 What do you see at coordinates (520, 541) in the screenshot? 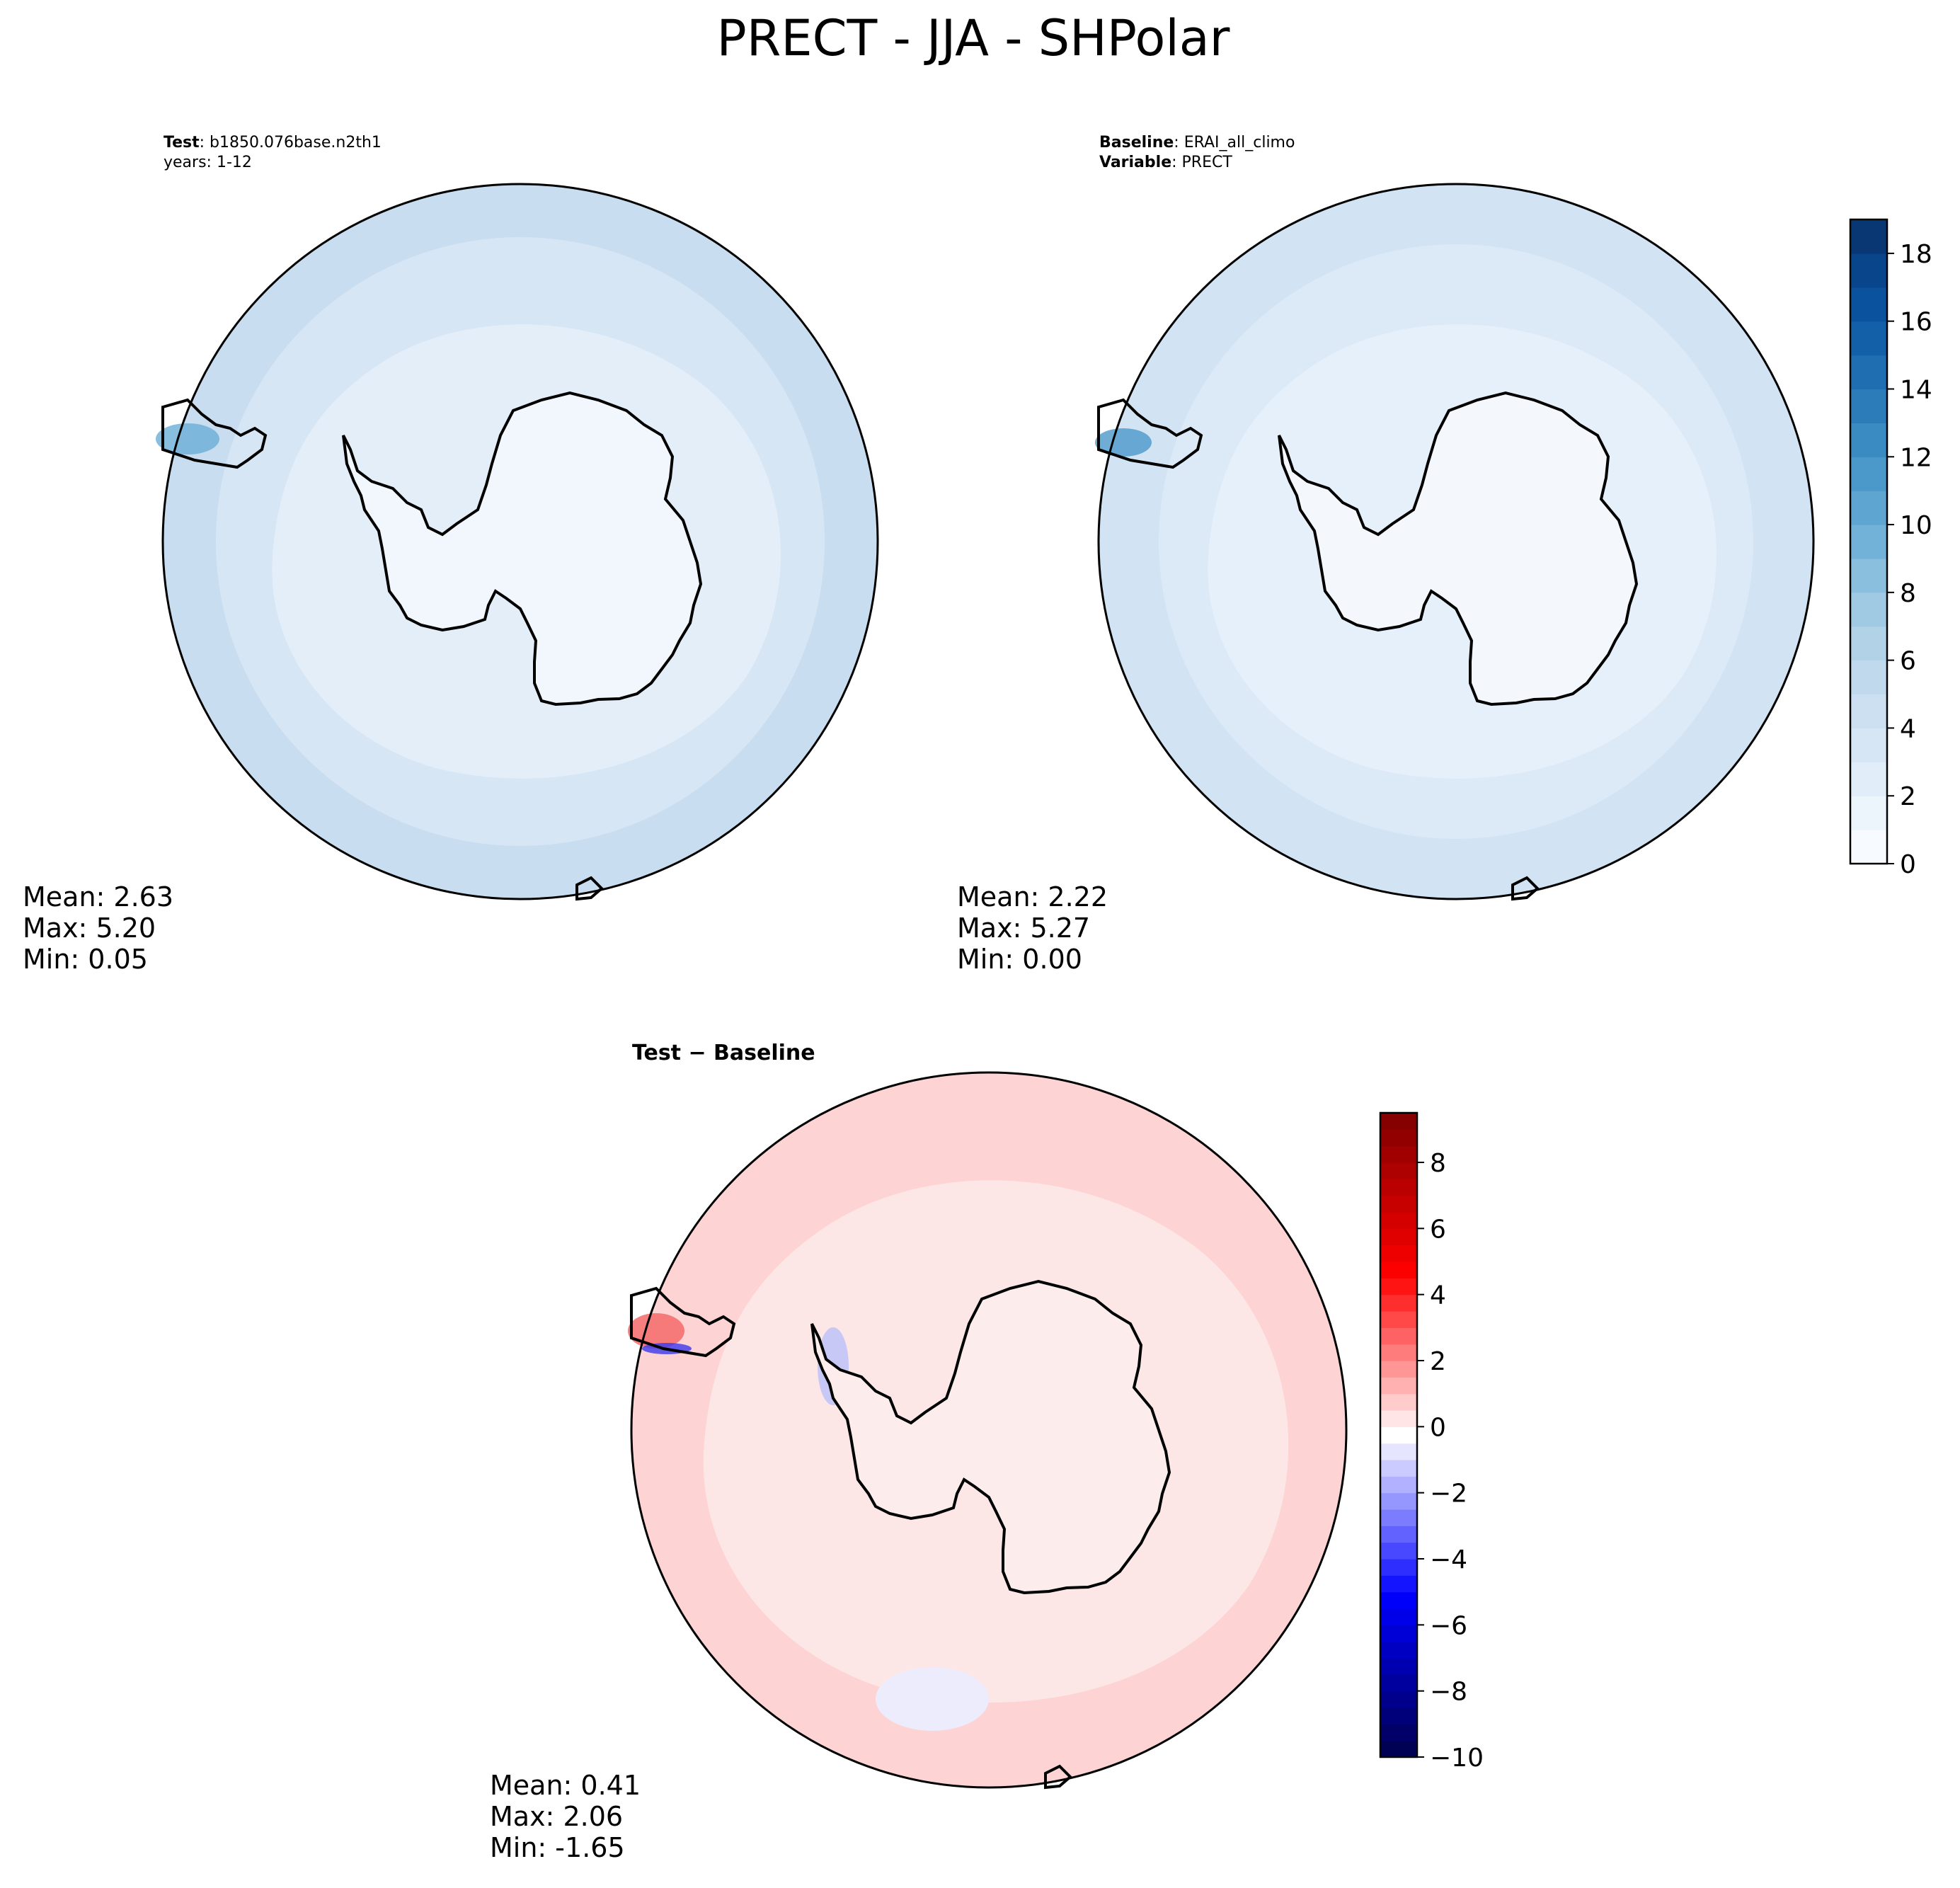
I see `test-map-boundary` at bounding box center [520, 541].